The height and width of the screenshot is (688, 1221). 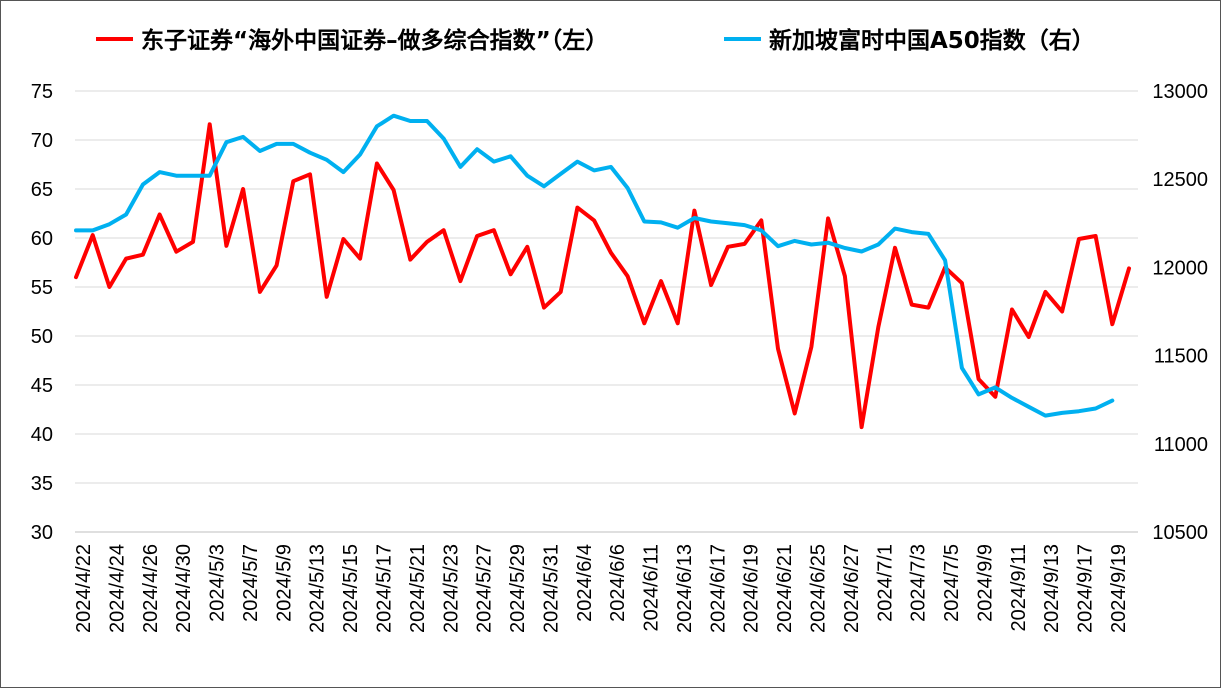 What do you see at coordinates (518, 588) in the screenshot?
I see `x-tick-label: 2024/5/29` at bounding box center [518, 588].